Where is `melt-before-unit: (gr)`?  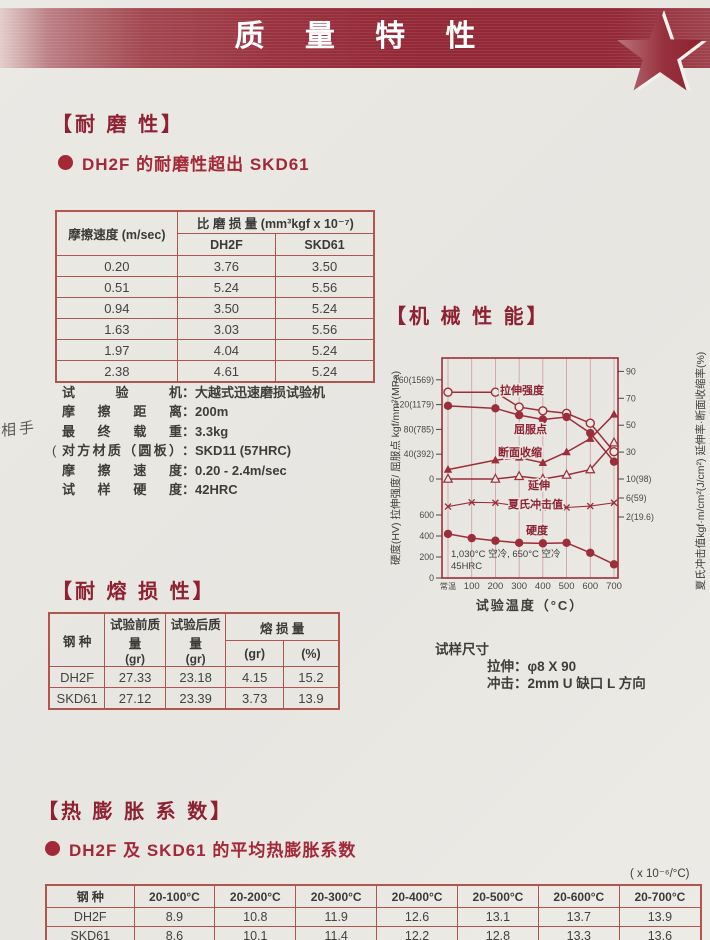 melt-before-unit: (gr) is located at coordinates (135, 659).